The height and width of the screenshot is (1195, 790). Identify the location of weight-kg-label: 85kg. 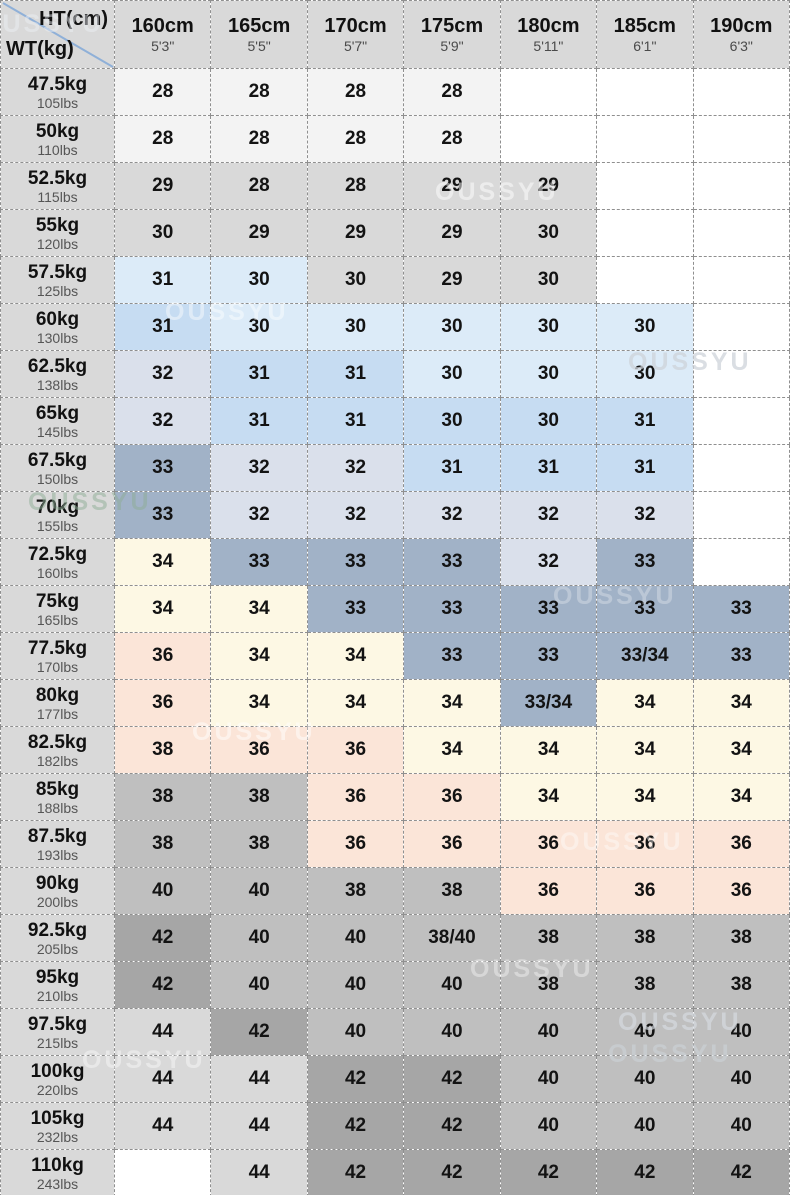
(57, 789).